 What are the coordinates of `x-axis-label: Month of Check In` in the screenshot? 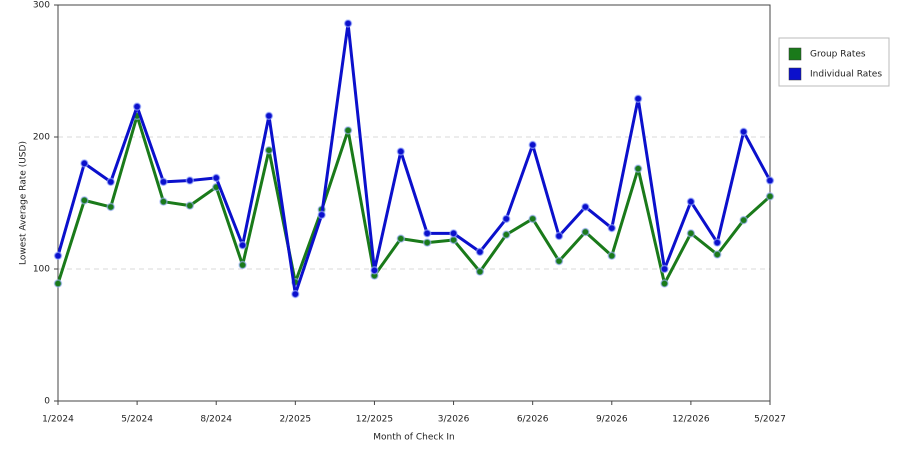 It's located at (414, 438).